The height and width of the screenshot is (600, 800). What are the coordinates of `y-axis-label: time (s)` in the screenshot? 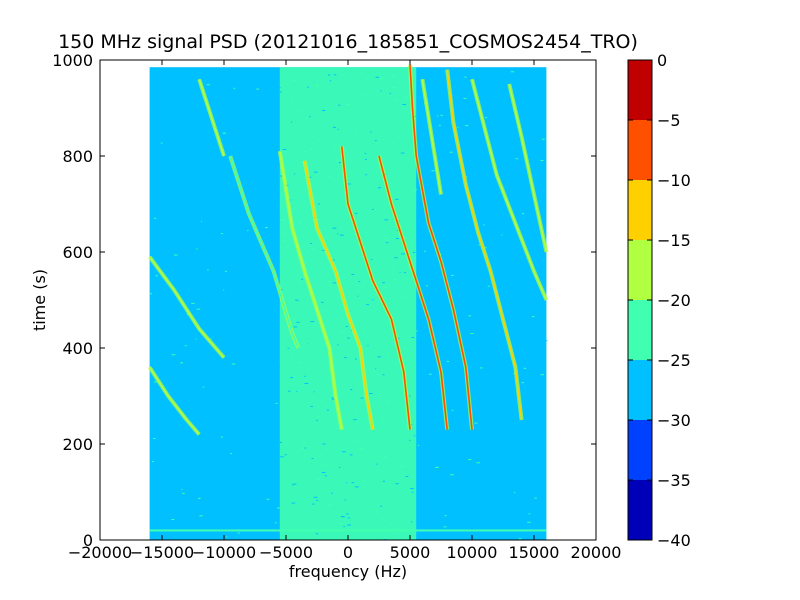 It's located at (39, 300).